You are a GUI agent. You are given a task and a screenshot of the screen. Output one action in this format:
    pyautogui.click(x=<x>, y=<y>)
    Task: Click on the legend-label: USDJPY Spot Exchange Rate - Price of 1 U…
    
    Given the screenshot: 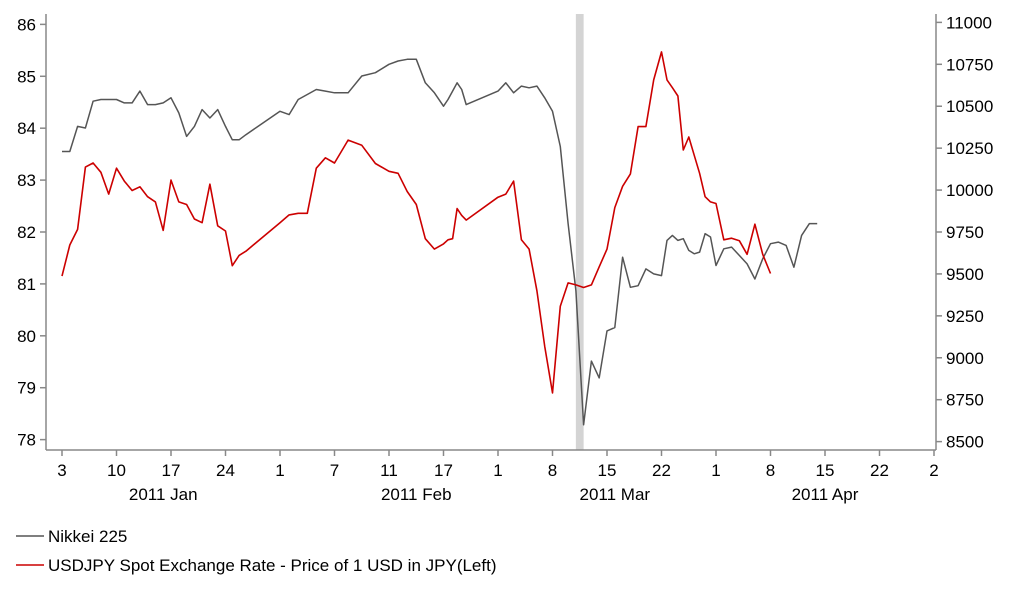 What is the action you would take?
    pyautogui.click(x=272, y=565)
    